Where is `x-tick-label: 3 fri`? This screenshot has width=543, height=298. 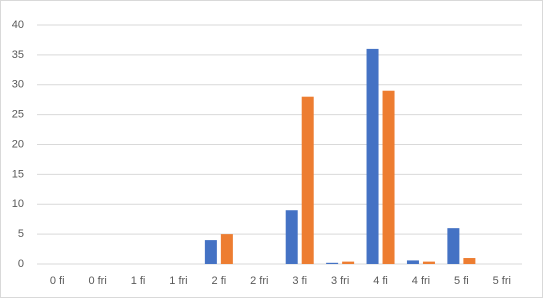 x-tick-label: 3 fri is located at coordinates (340, 281).